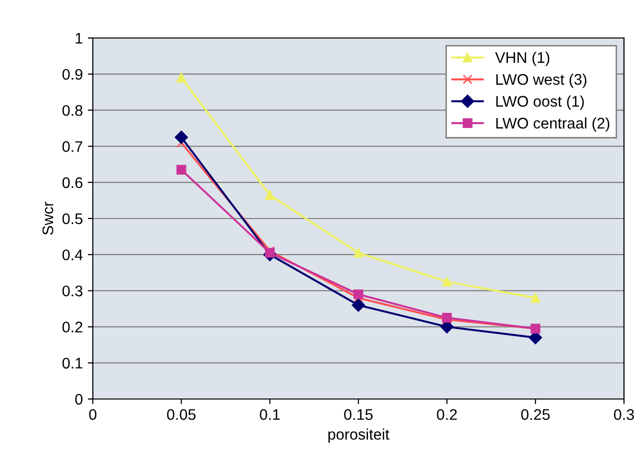 Image resolution: width=640 pixels, height=475 pixels. What do you see at coordinates (359, 435) in the screenshot?
I see `x-axis-title: porositeit` at bounding box center [359, 435].